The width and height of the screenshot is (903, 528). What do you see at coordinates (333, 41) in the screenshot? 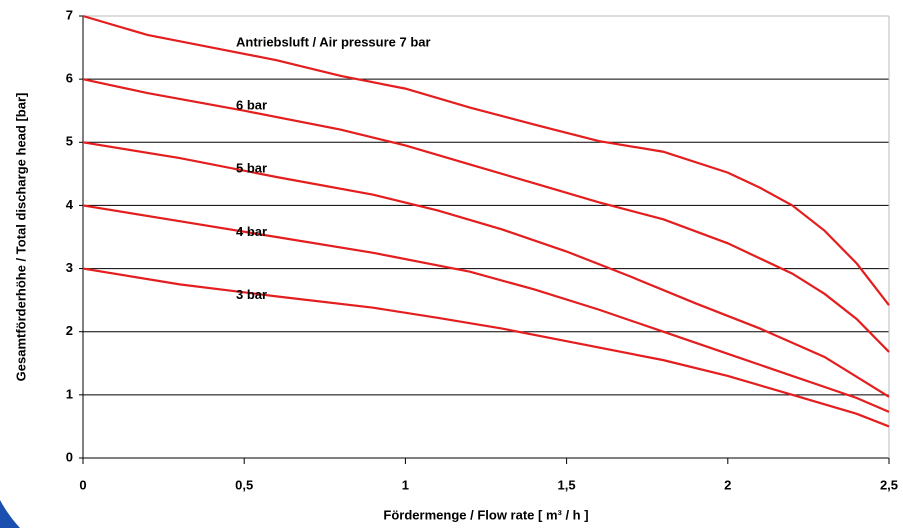
I see `series-label: Antriebsluft / Air pressure 7 bar` at bounding box center [333, 41].